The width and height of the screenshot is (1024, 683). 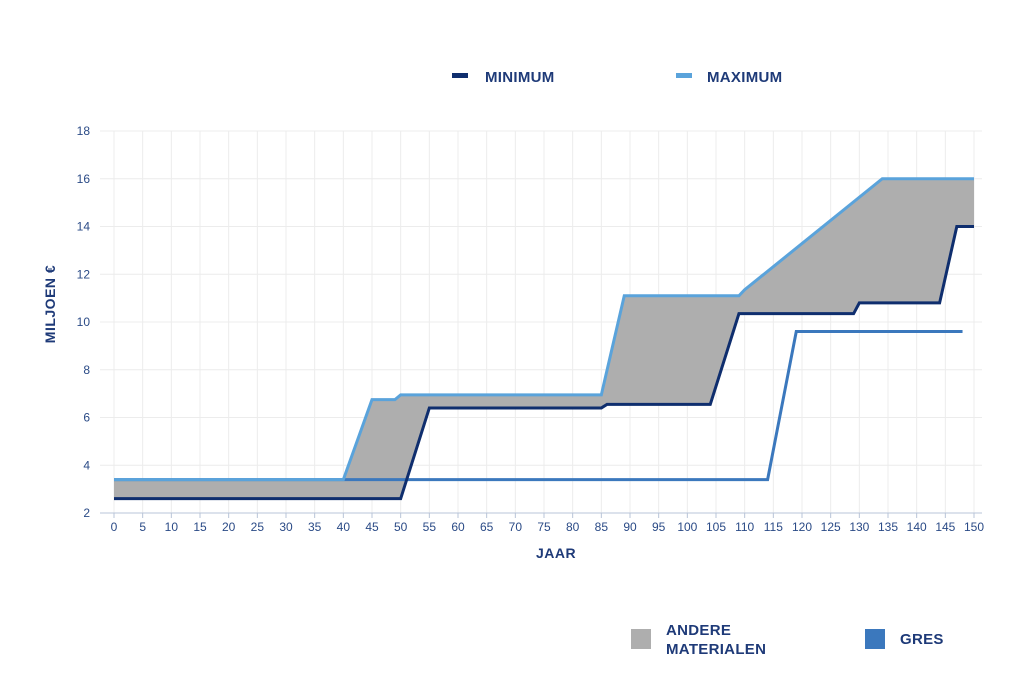 I want to click on legend-andere-materialen-label-line2: MATERIALEN, so click(x=716, y=649).